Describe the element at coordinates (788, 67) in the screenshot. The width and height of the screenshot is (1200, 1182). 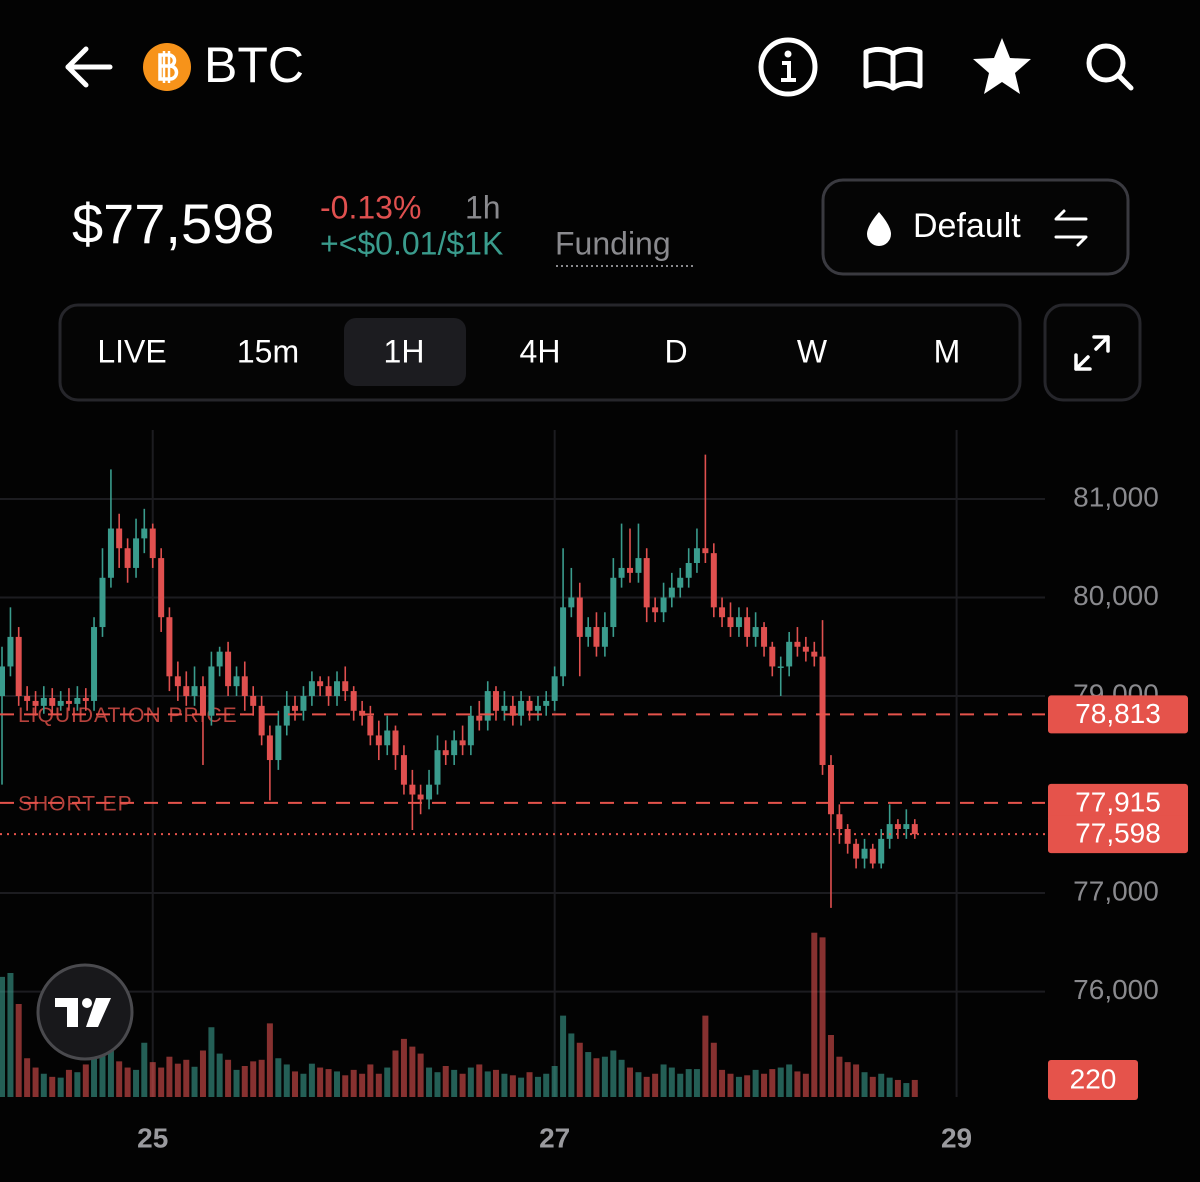
I see `info-button` at that location.